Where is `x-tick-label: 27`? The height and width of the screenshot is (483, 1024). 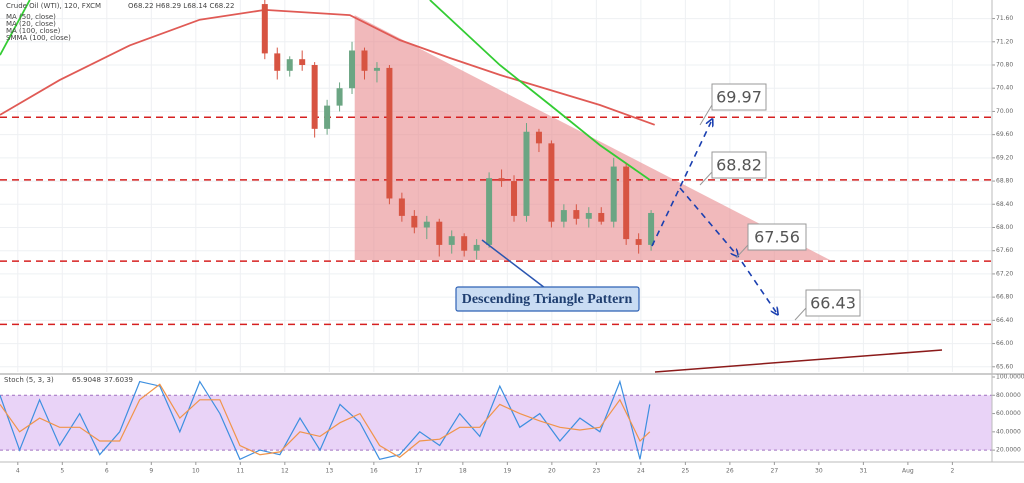 x-tick-label: 27 is located at coordinates (775, 471).